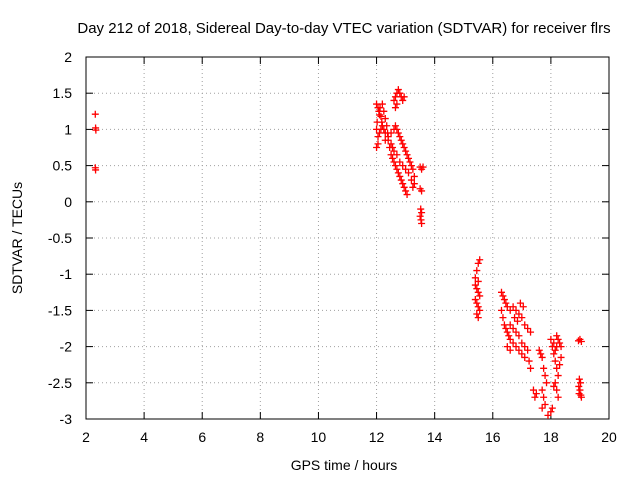  What do you see at coordinates (68, 202) in the screenshot?
I see `y-tick-label: 0` at bounding box center [68, 202].